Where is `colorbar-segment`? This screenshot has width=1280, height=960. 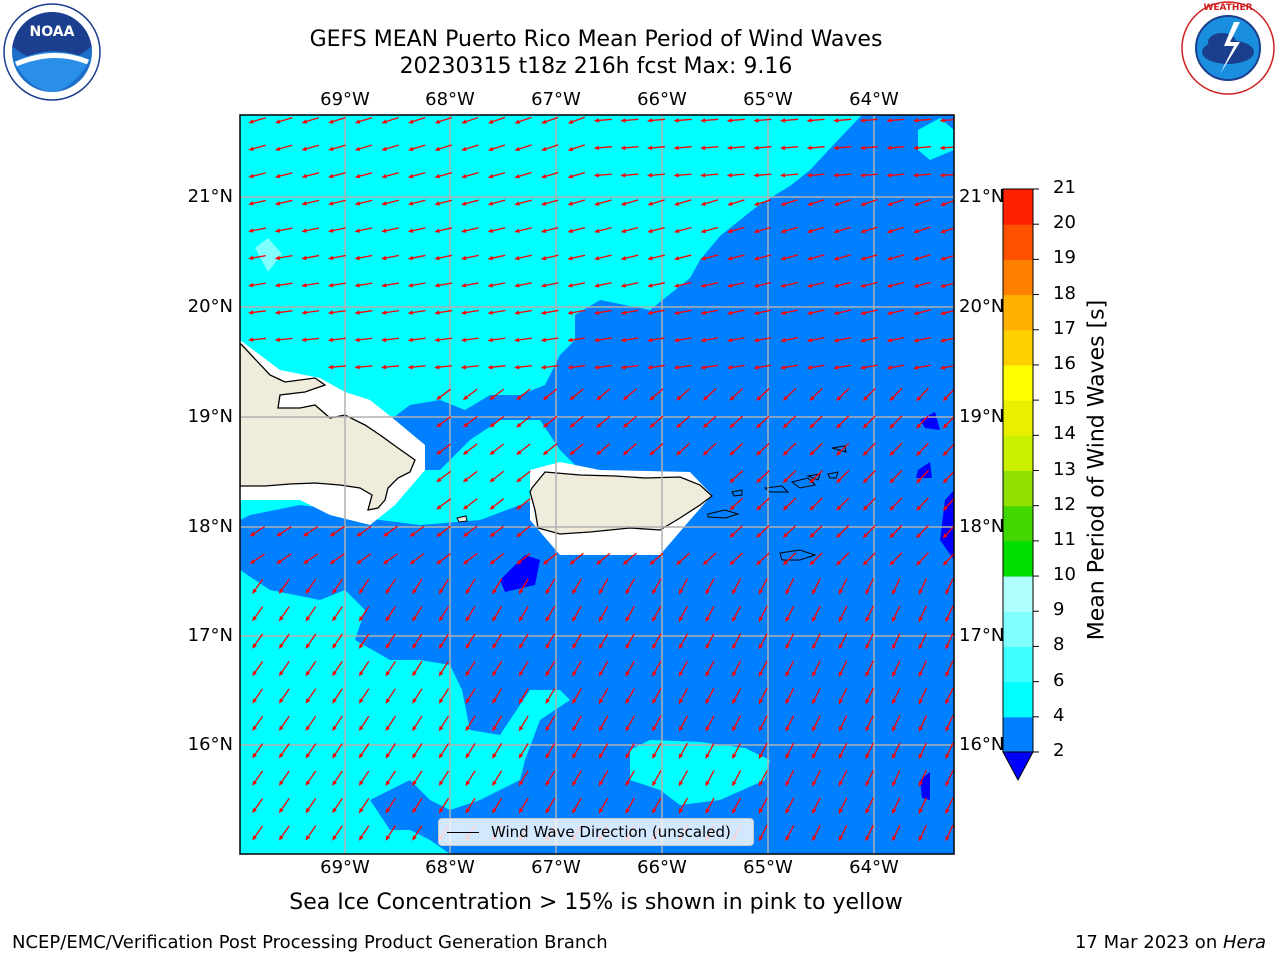
colorbar-segment is located at coordinates (1018, 664).